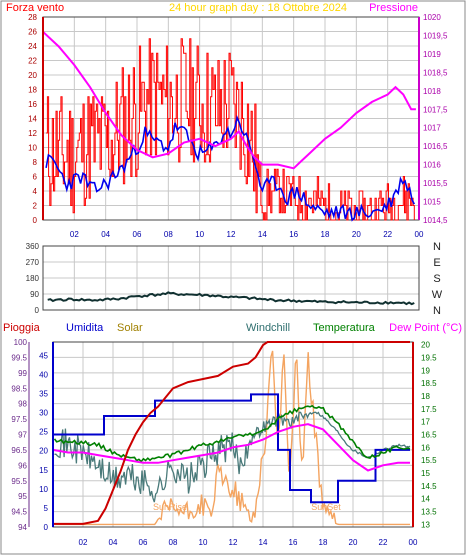 Image resolution: width=466 pixels, height=555 pixels. I want to click on left-tick-label: 8, so click(35, 162).